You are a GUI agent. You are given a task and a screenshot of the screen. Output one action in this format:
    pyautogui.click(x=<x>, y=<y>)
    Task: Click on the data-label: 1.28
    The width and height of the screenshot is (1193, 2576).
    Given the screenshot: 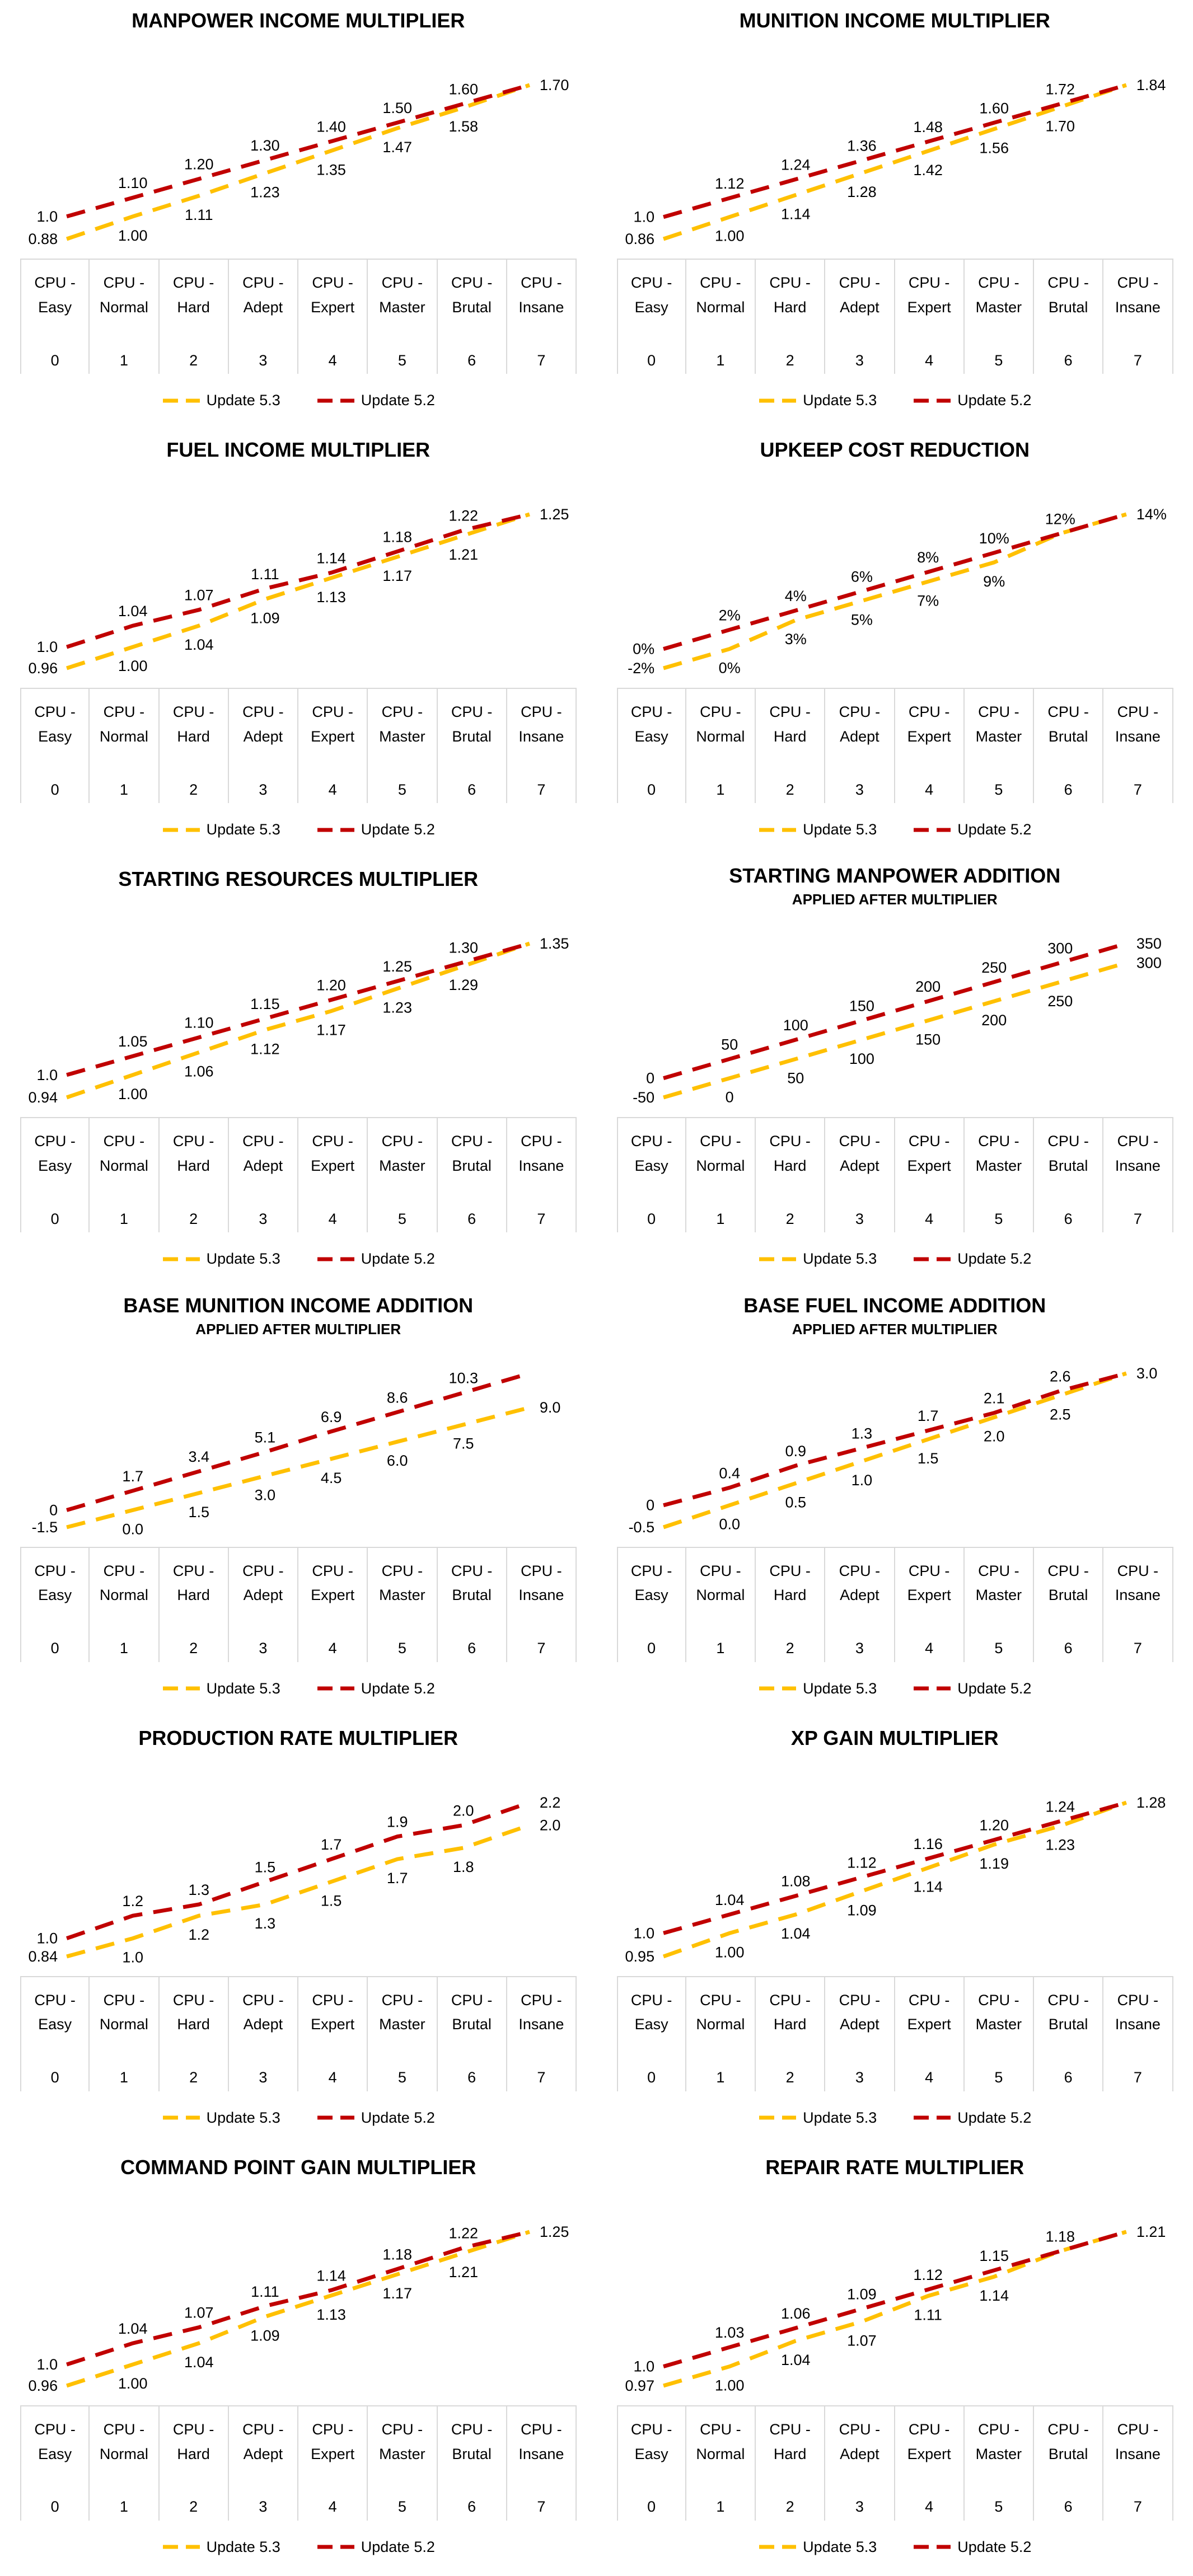 What is the action you would take?
    pyautogui.click(x=1151, y=1802)
    